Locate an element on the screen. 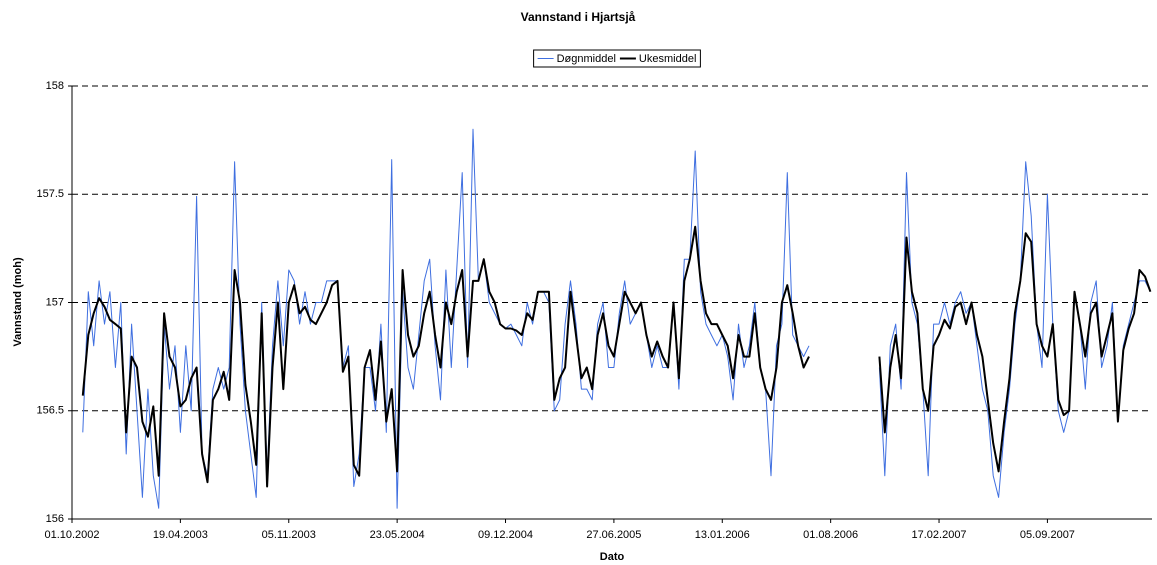  x-tick-label: 17.02.2007 is located at coordinates (939, 535).